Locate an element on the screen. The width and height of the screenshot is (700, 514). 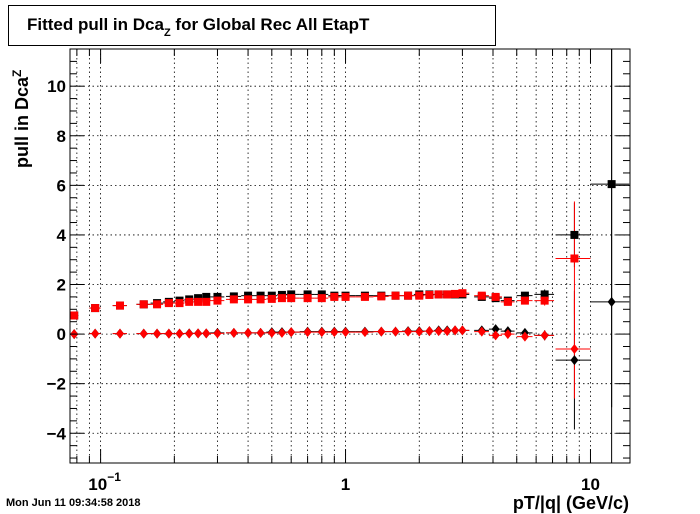
x-tick-label: 10−1 is located at coordinates (104, 482).